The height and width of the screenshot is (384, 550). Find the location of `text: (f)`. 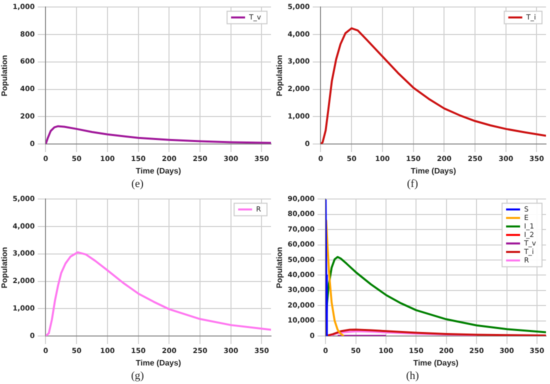

text: (f) is located at coordinates (412, 184).